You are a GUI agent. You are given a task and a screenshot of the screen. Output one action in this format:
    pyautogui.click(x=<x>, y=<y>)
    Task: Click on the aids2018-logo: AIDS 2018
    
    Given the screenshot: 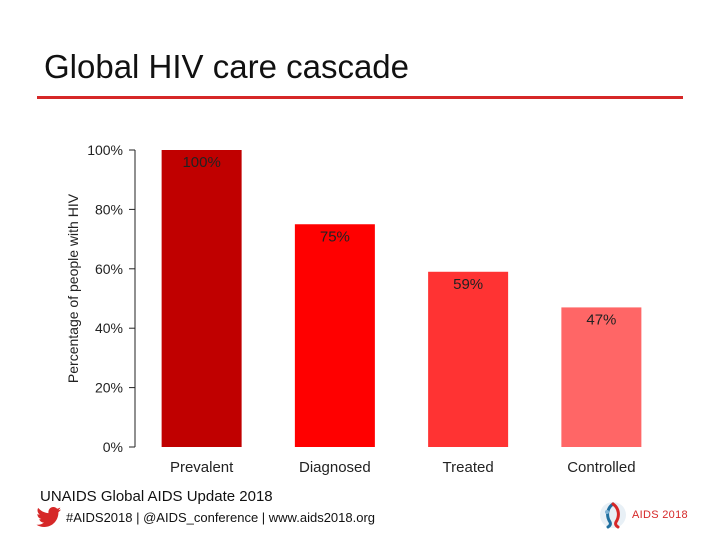 What is the action you would take?
    pyautogui.click(x=643, y=515)
    